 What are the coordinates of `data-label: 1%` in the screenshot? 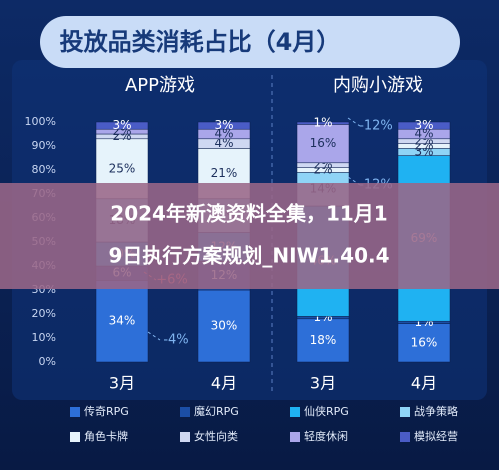 It's located at (322, 123).